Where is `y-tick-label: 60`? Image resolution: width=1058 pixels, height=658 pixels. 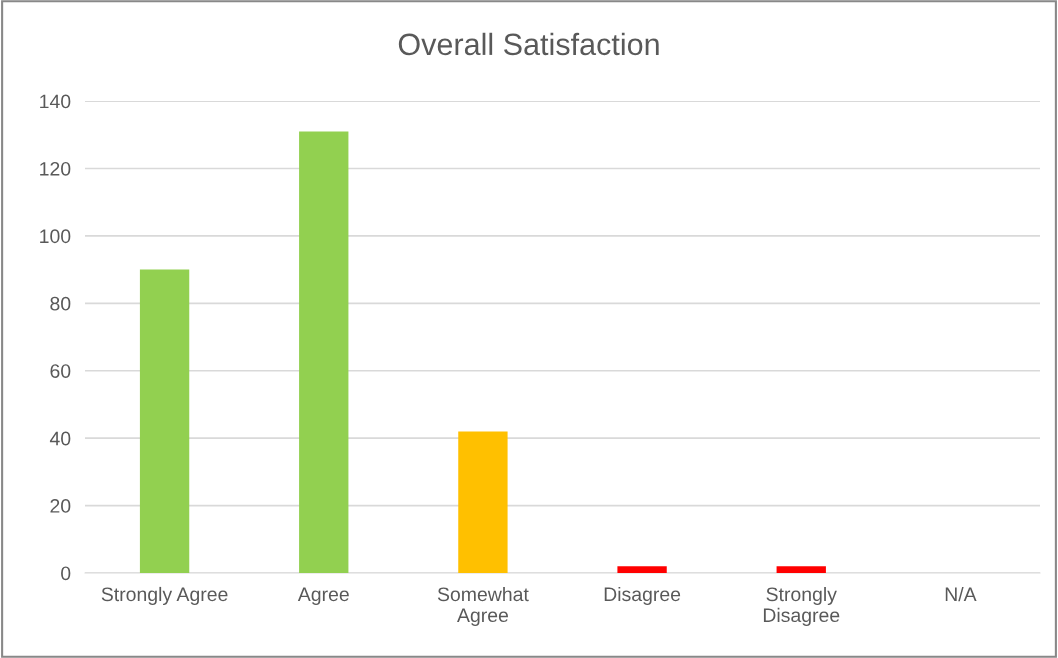 y-tick-label: 60 is located at coordinates (60, 371).